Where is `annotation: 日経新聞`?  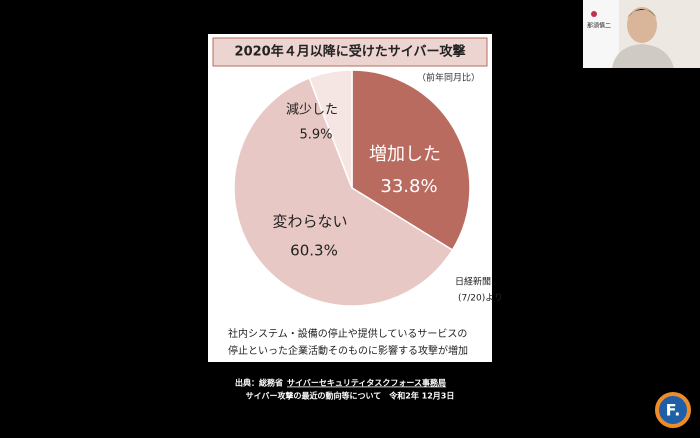 annotation: 日経新聞 is located at coordinates (473, 282).